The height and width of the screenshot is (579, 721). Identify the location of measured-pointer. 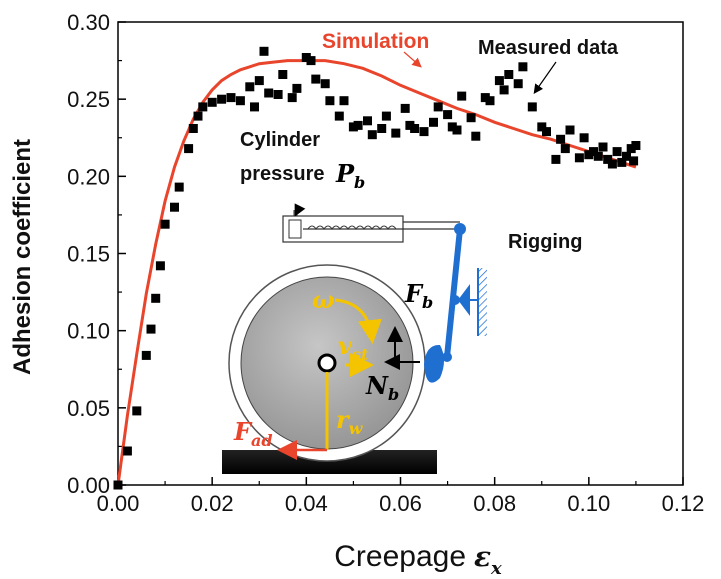
(545, 77).